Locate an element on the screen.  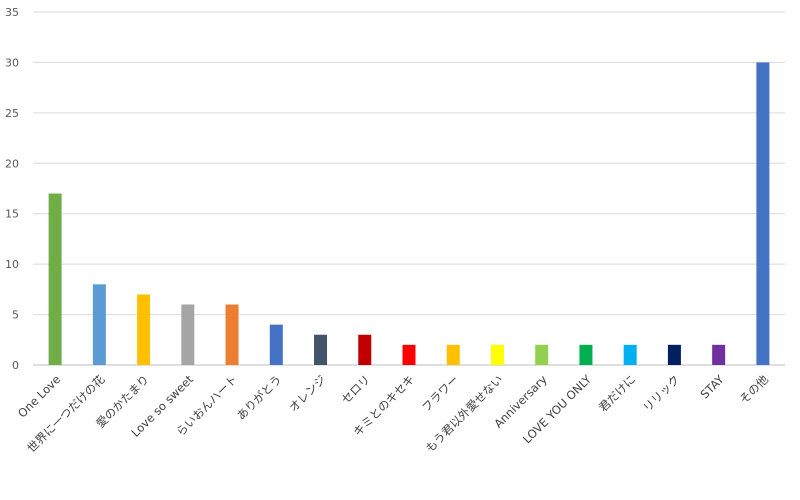
x-tick-label: 世界に一つだけの花 is located at coordinates (65, 413).